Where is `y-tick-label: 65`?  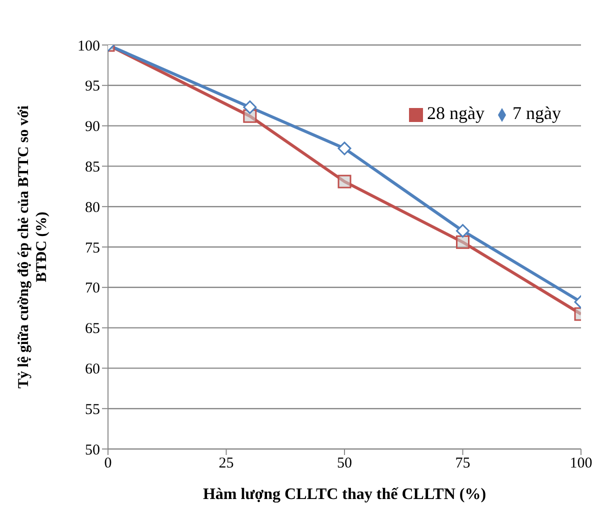
y-tick-label: 65 is located at coordinates (92, 329).